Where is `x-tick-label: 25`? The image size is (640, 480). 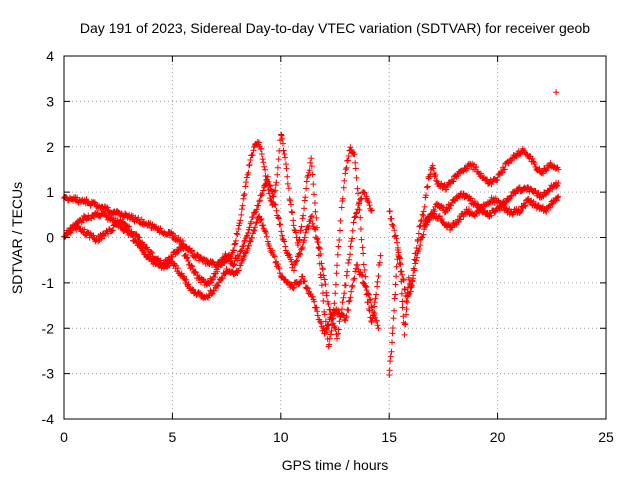 x-tick-label: 25 is located at coordinates (606, 437).